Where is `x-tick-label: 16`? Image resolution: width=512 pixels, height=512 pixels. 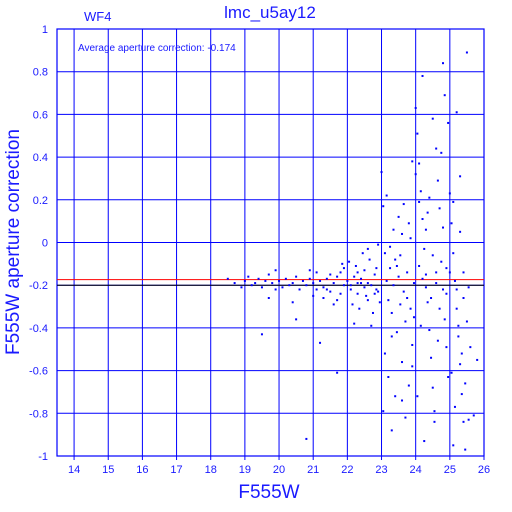
x-tick-label: 16 is located at coordinates (142, 470).